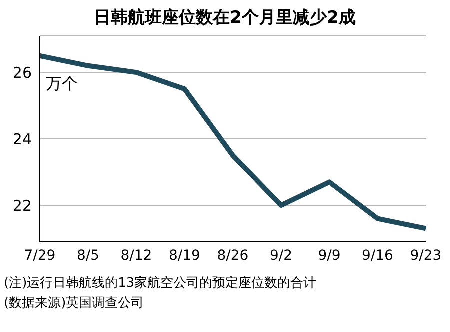  Describe the element at coordinates (136, 256) in the screenshot. I see `x-tick-label: 8/12` at that location.